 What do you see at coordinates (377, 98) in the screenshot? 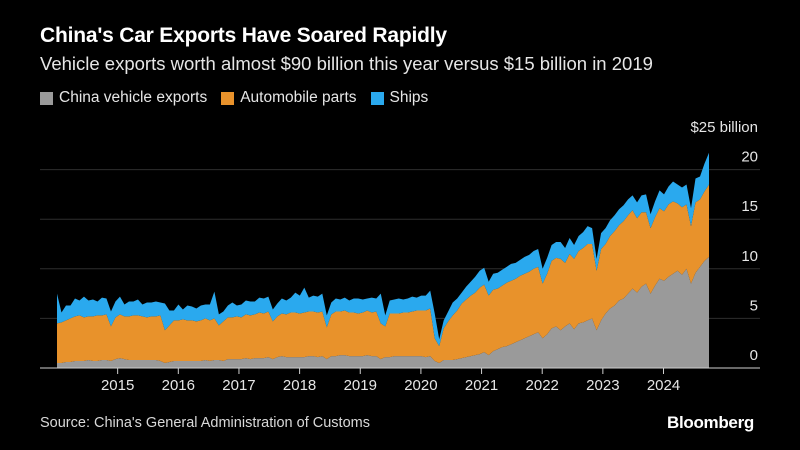
I see `legend-swatch-ships` at bounding box center [377, 98].